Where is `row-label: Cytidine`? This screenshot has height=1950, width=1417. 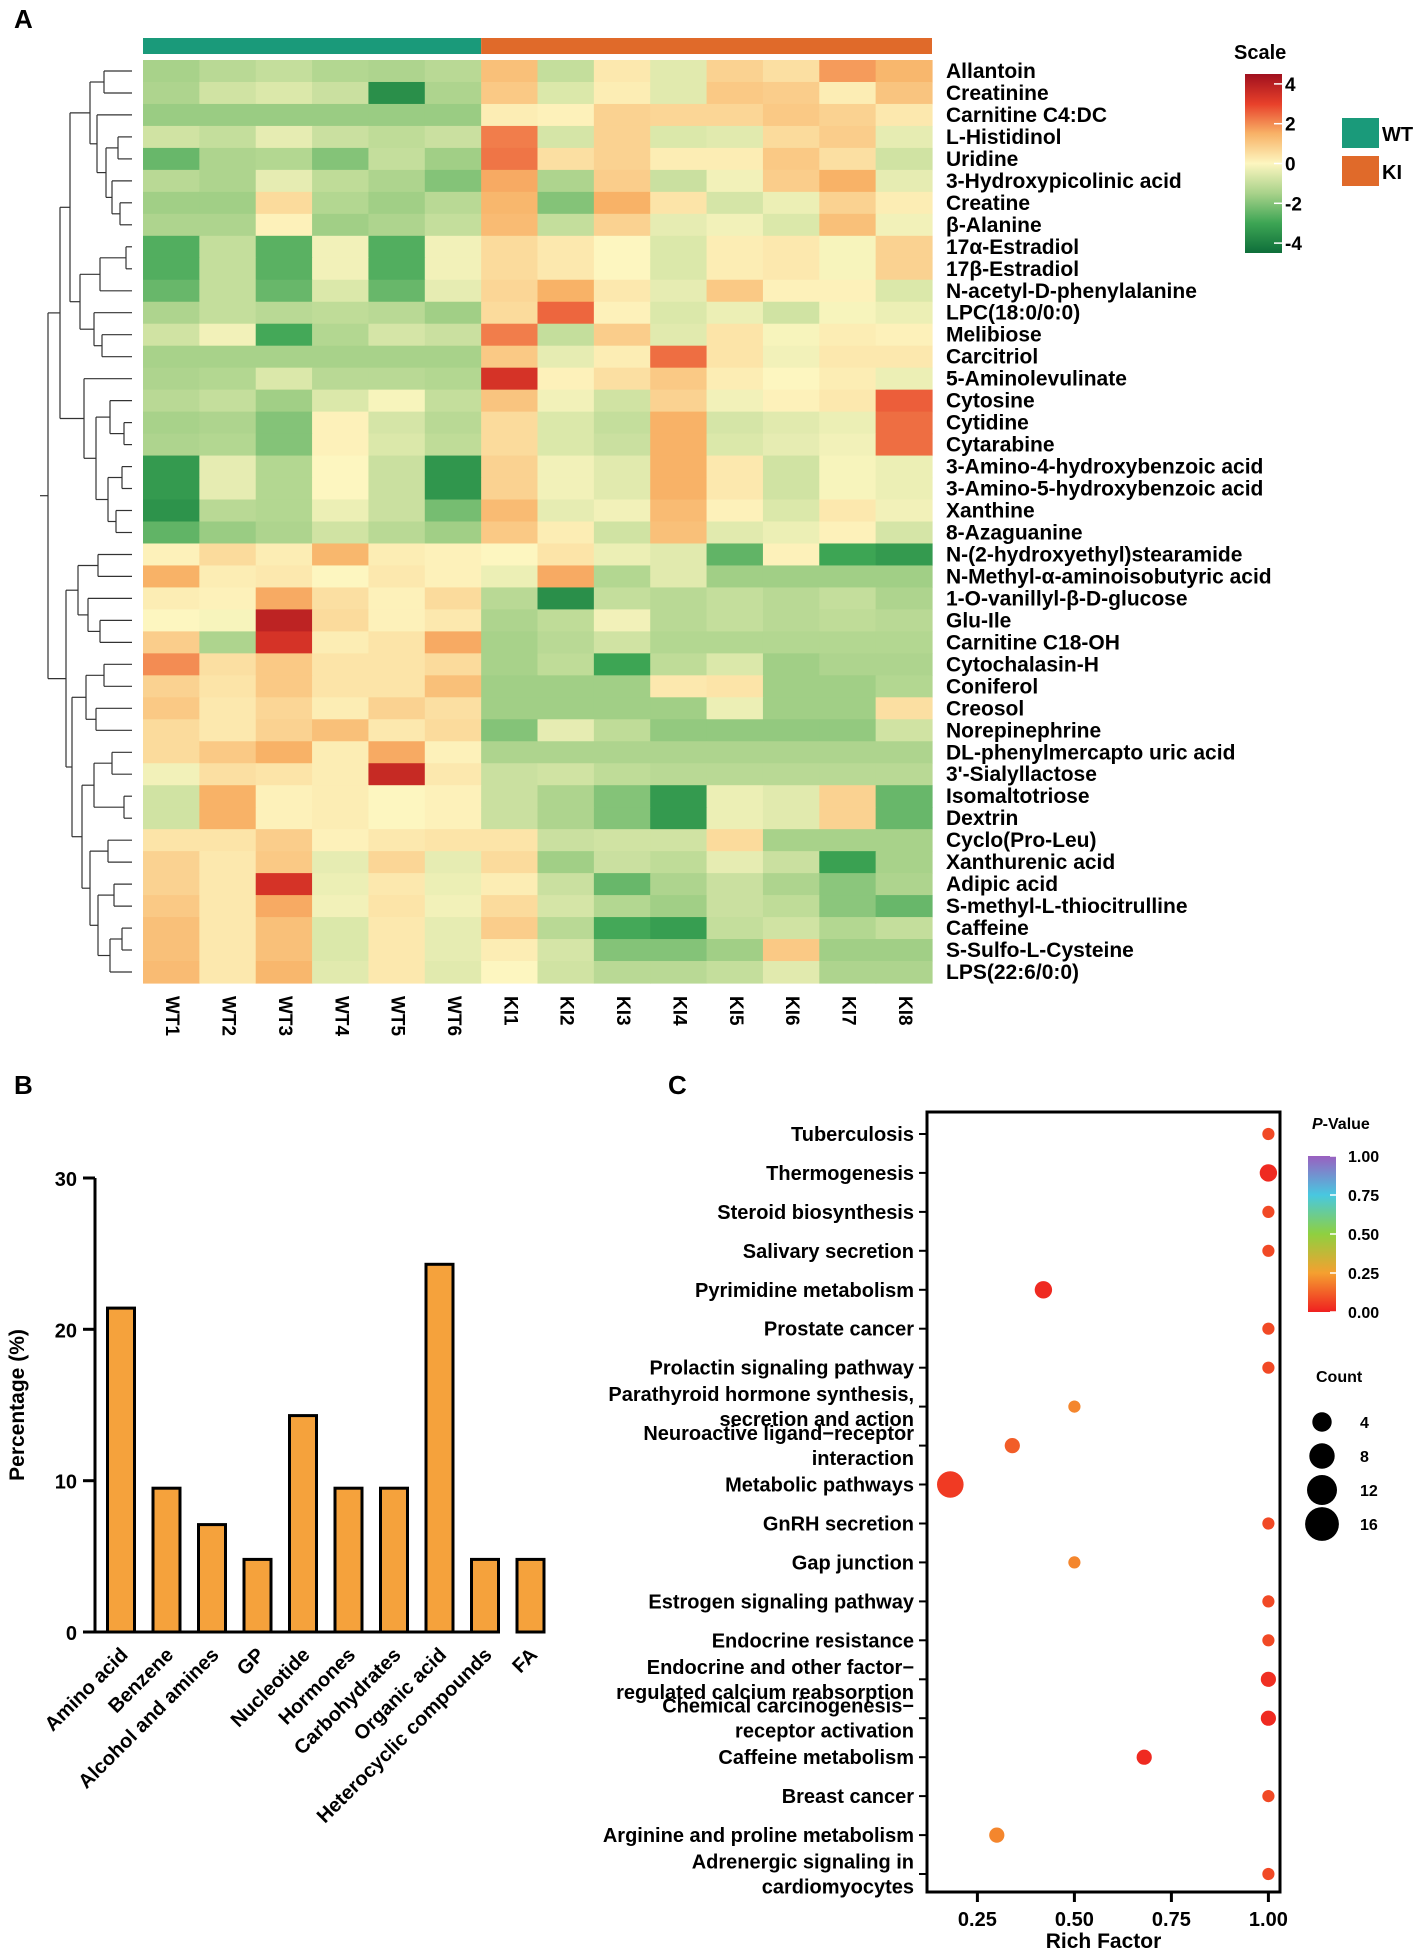
row-label: Cytidine is located at coordinates (987, 423).